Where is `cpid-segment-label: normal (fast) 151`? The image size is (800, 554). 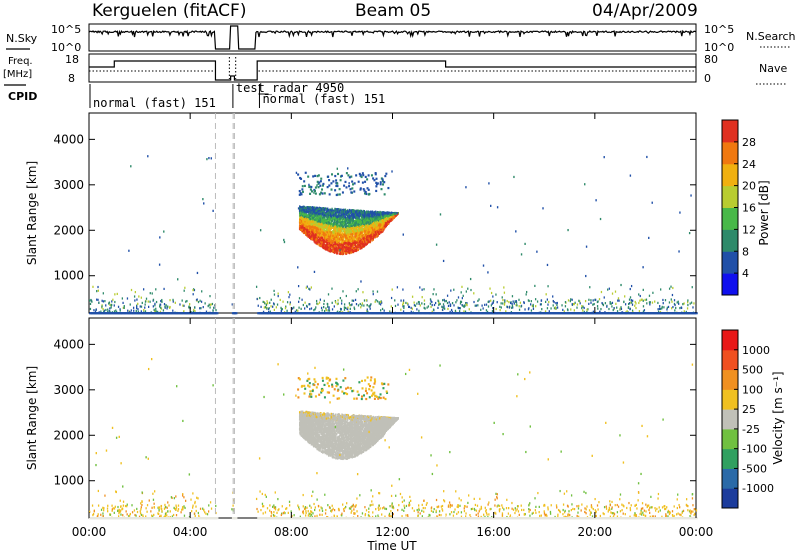
cpid-segment-label: normal (fast) 151 is located at coordinates (323, 99).